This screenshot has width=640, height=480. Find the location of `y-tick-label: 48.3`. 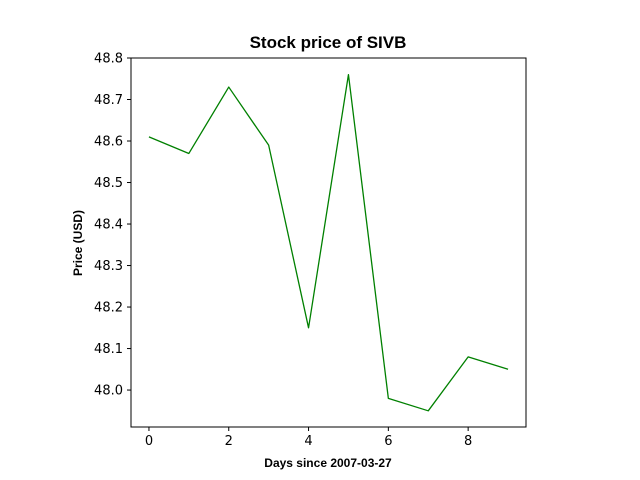

y-tick-label: 48.3 is located at coordinates (108, 266).